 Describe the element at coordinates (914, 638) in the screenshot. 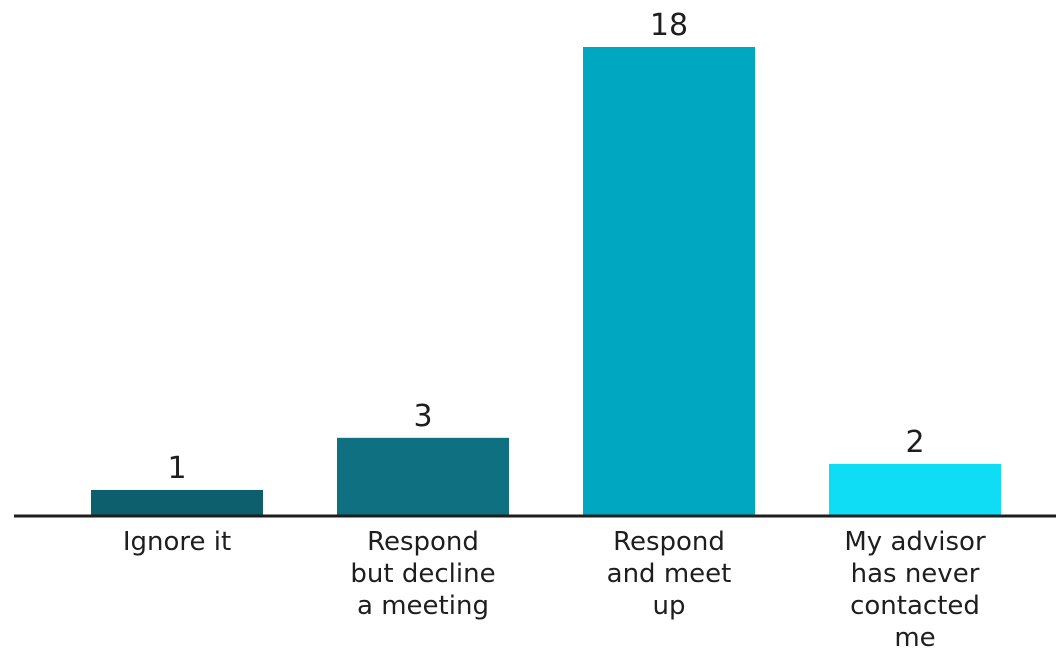

I see `category-label: me` at that location.